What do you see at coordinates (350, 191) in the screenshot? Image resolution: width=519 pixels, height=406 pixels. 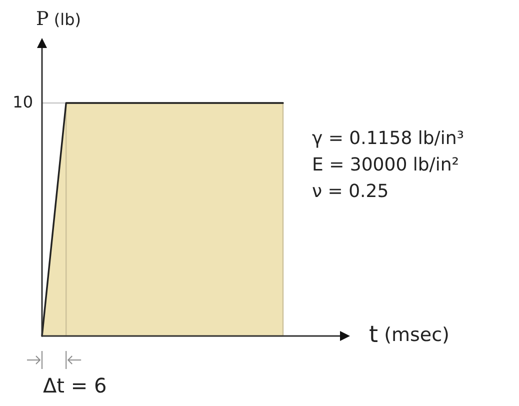 I see `text: ν = 0.25` at bounding box center [350, 191].